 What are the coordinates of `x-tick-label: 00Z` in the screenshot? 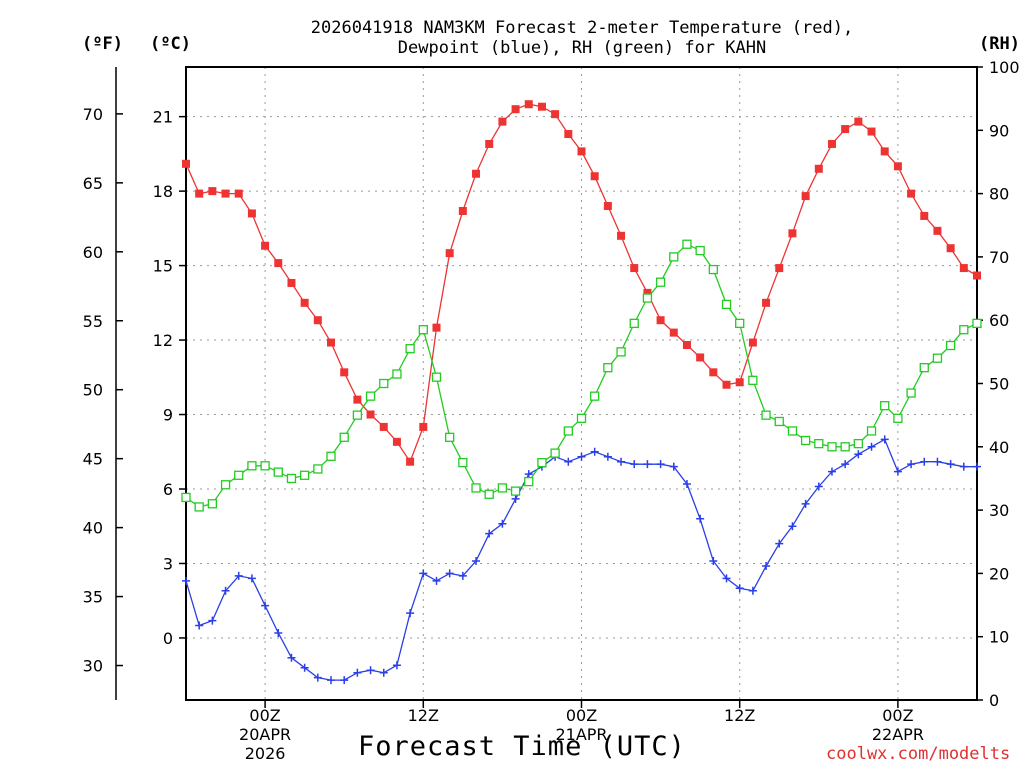 It's located at (264, 715).